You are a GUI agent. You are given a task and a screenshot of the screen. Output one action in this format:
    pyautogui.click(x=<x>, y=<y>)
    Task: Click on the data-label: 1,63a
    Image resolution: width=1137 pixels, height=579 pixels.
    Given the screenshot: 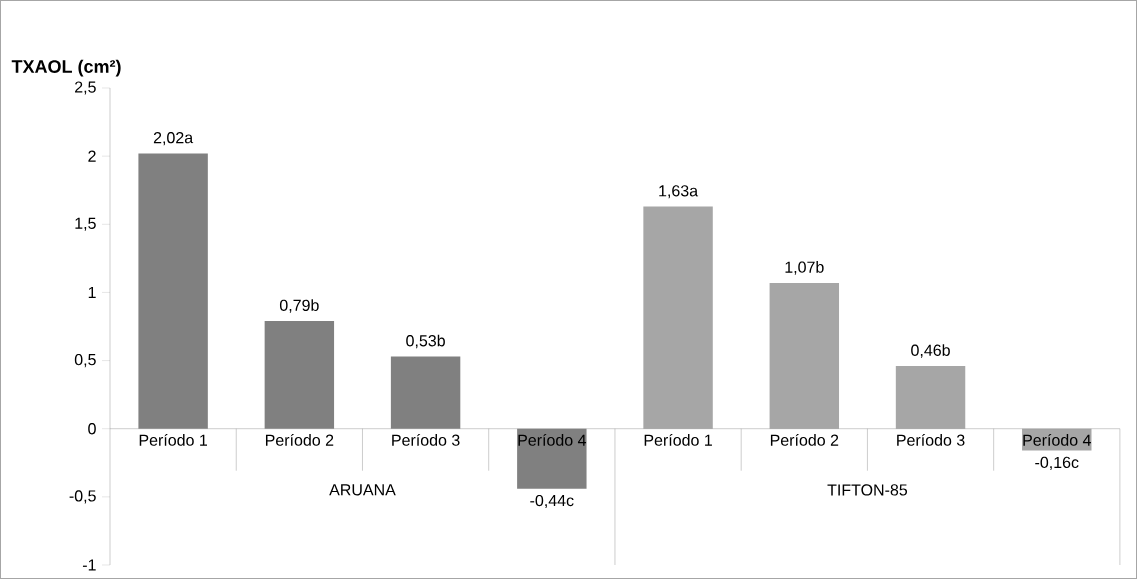 What is the action you would take?
    pyautogui.click(x=679, y=192)
    